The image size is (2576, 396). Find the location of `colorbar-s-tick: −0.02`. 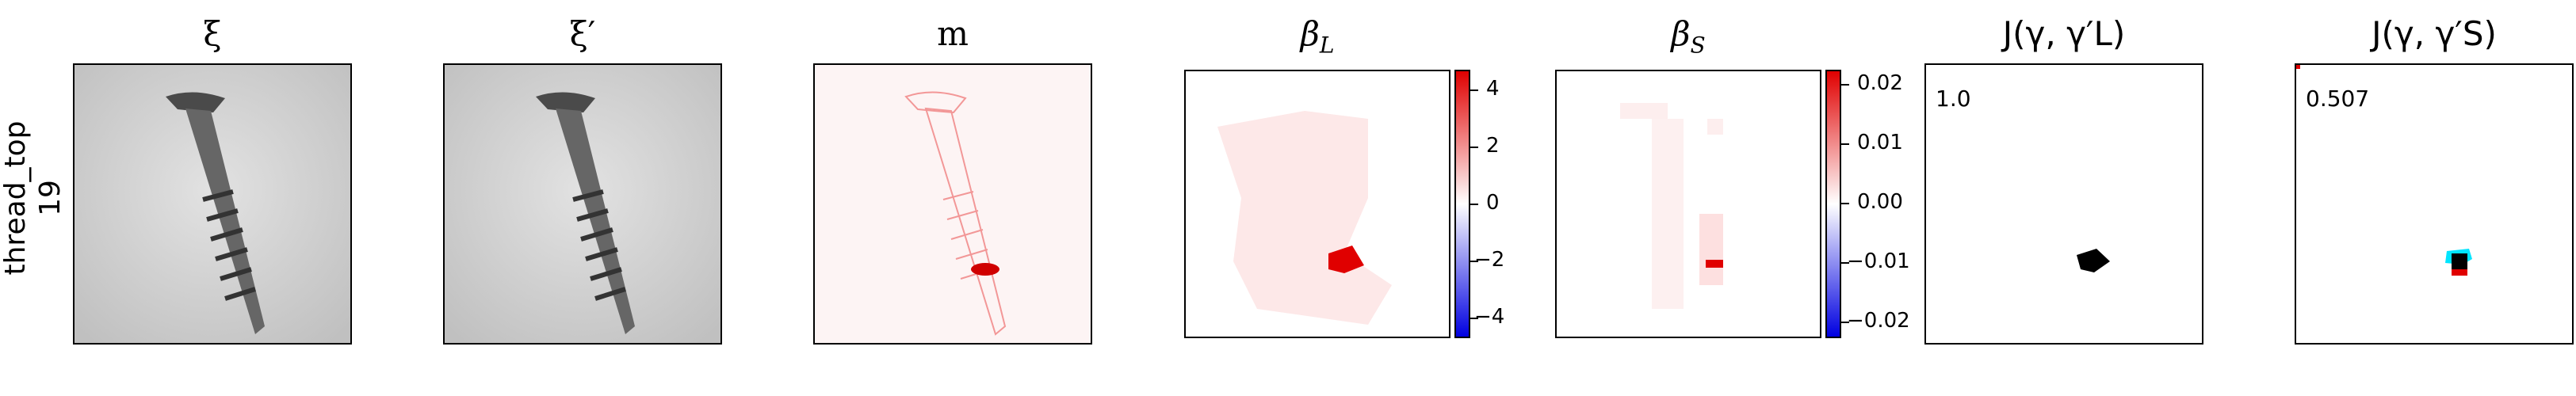

colorbar-s-tick: −0.02 is located at coordinates (1879, 321).